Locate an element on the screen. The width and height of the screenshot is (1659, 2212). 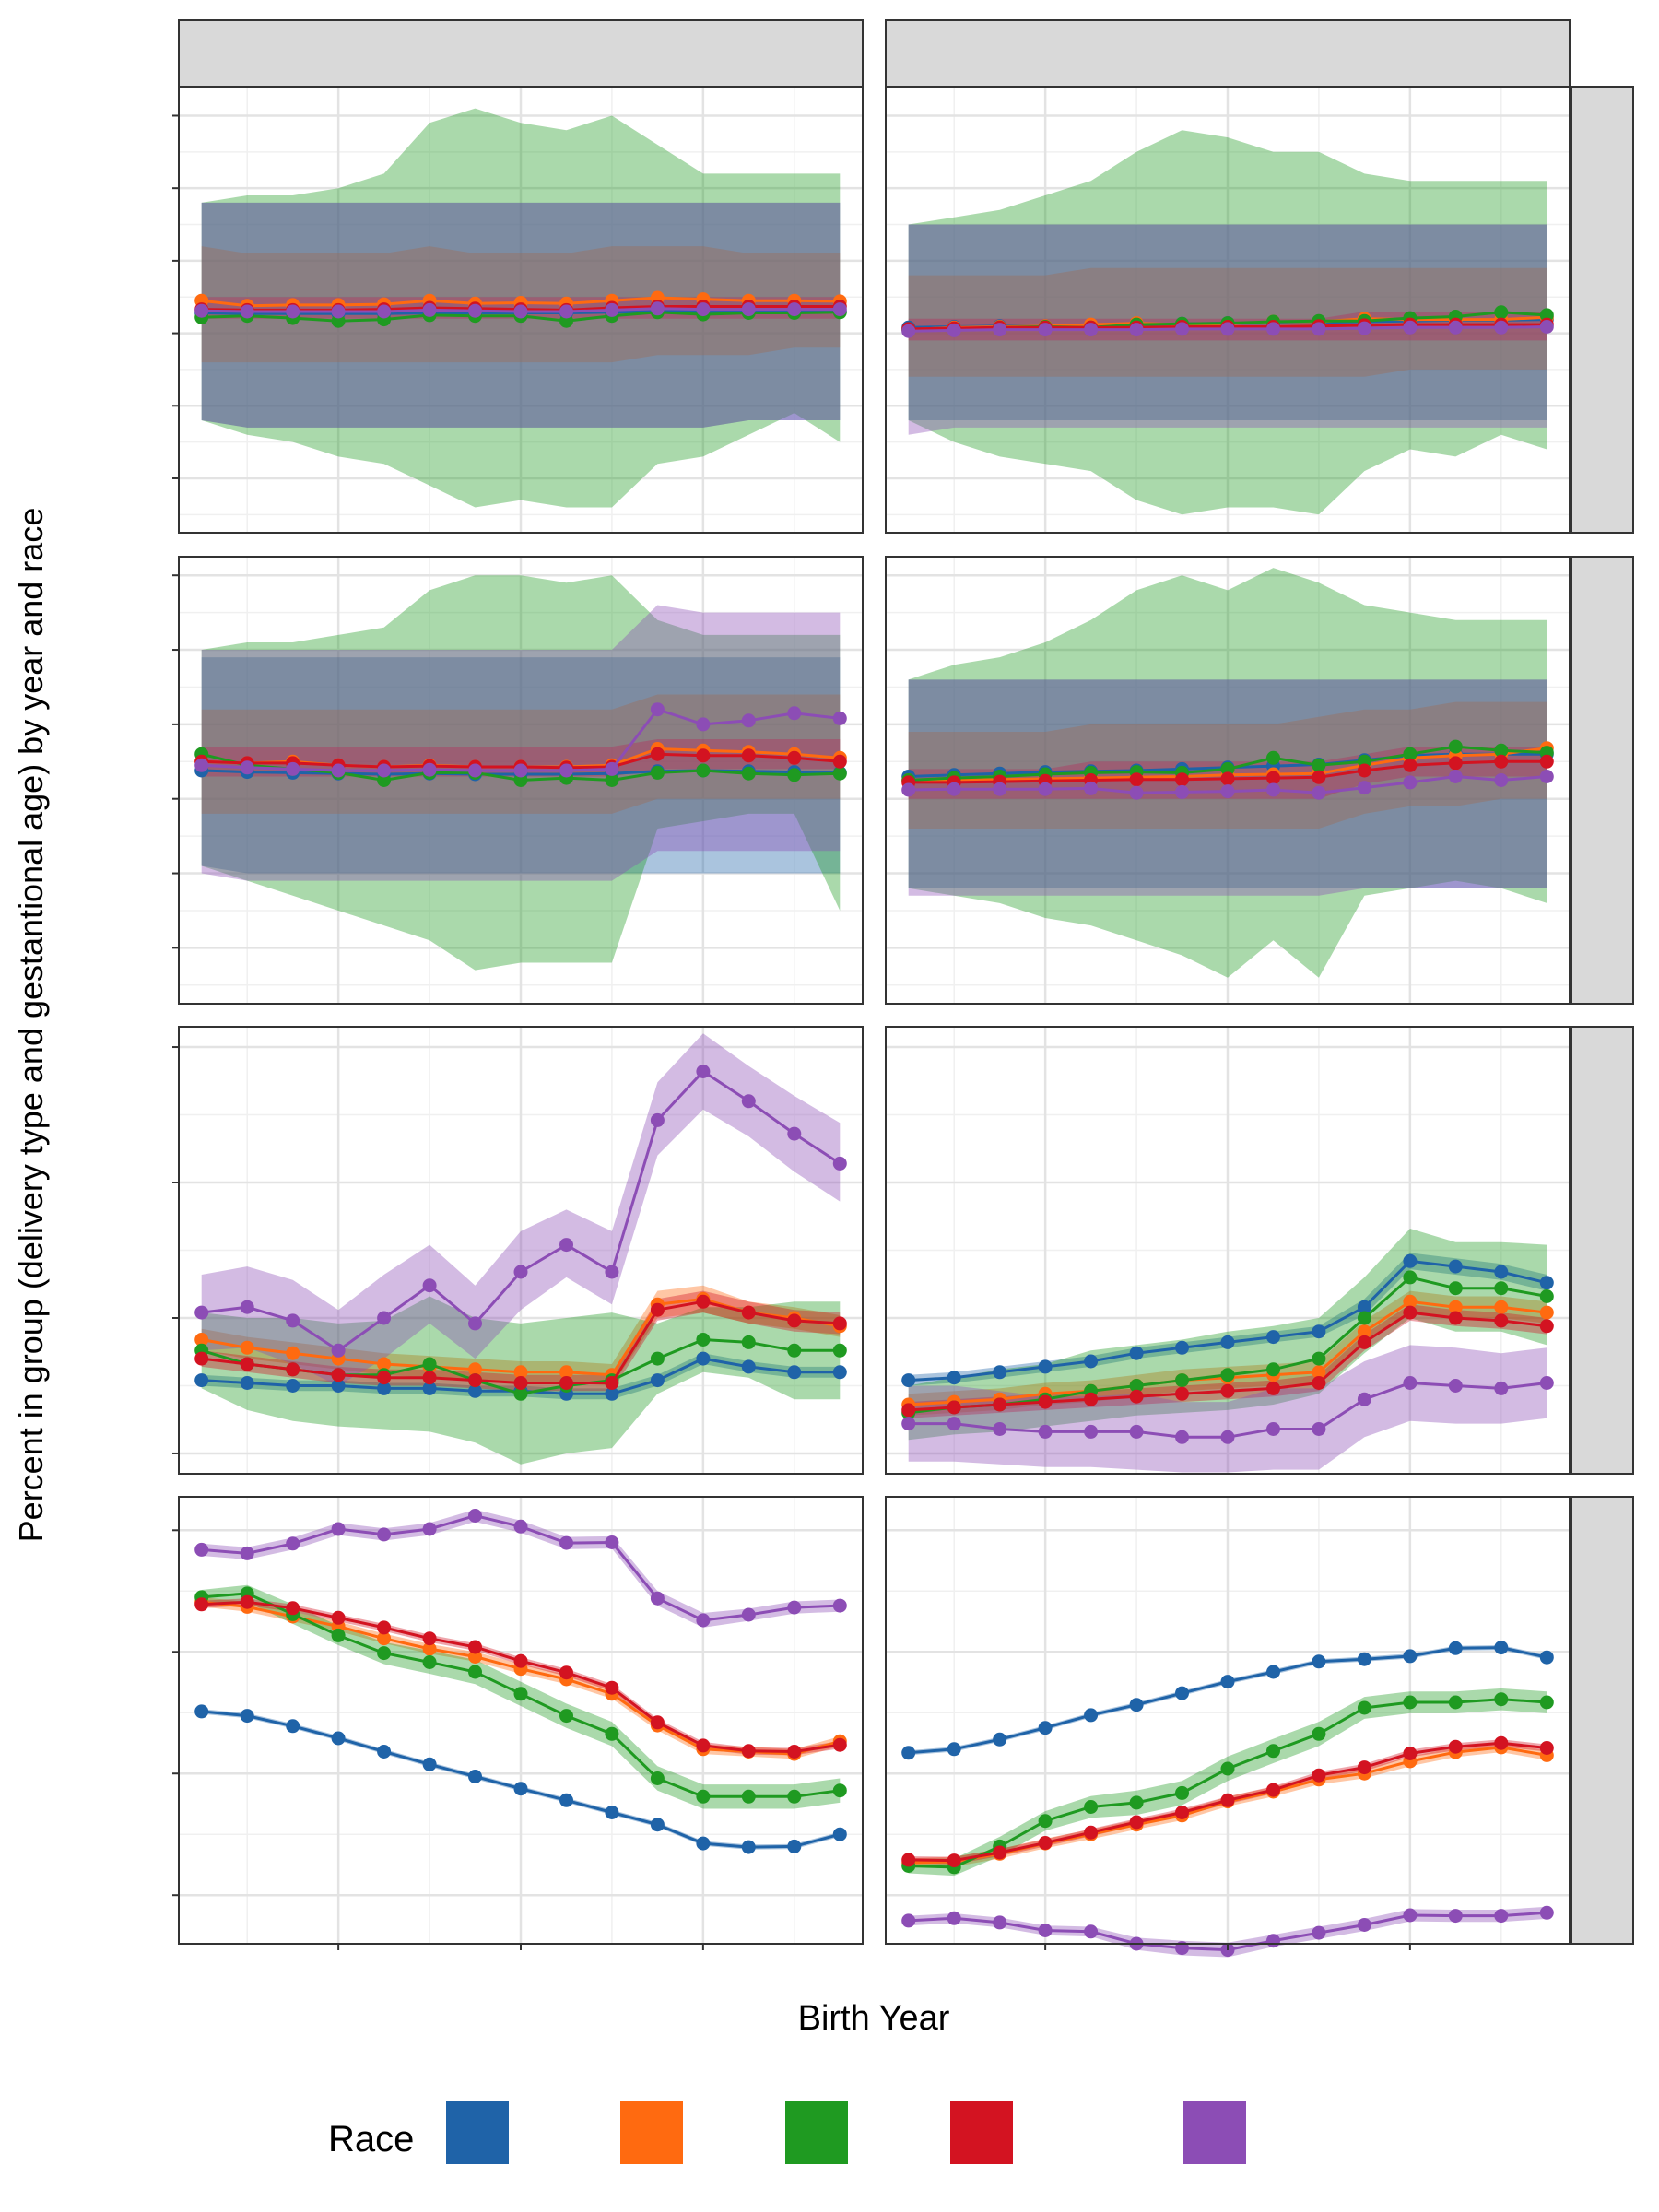
point-indigenous-2010 is located at coordinates (1319, 1429).